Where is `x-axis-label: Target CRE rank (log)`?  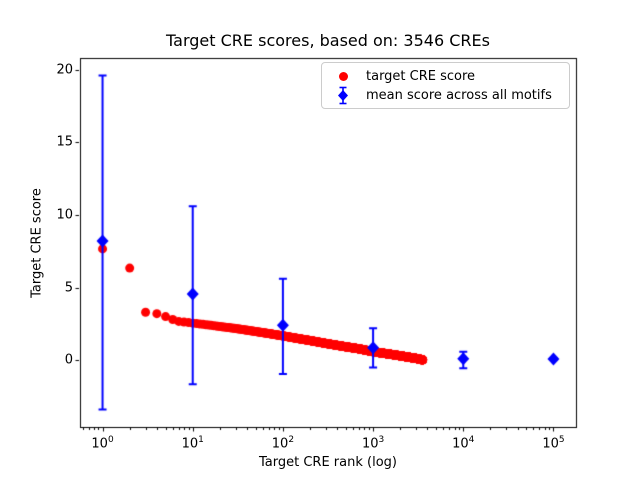
x-axis-label: Target CRE rank (log) is located at coordinates (328, 462).